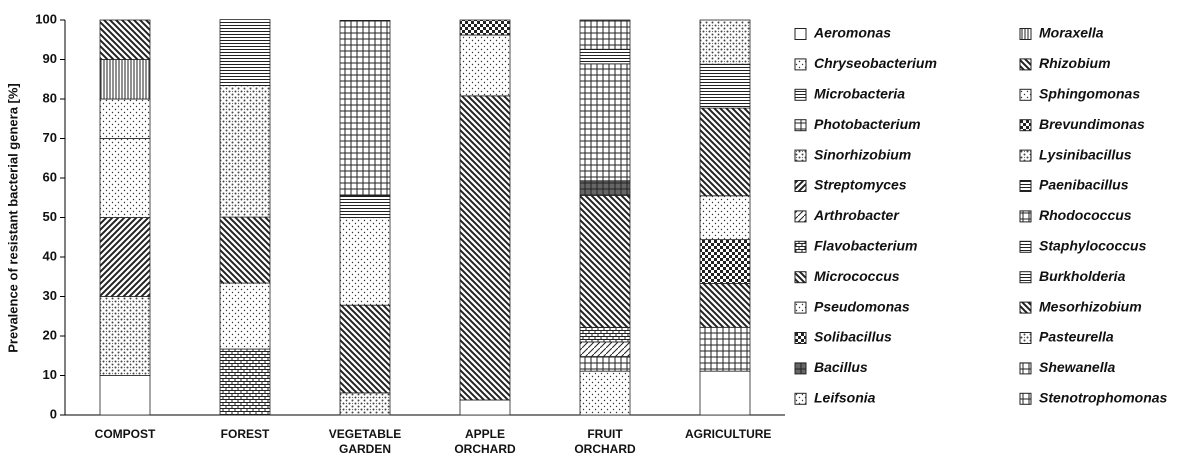 The height and width of the screenshot is (463, 1200). I want to click on legend-label: Streptomyces, so click(860, 185).